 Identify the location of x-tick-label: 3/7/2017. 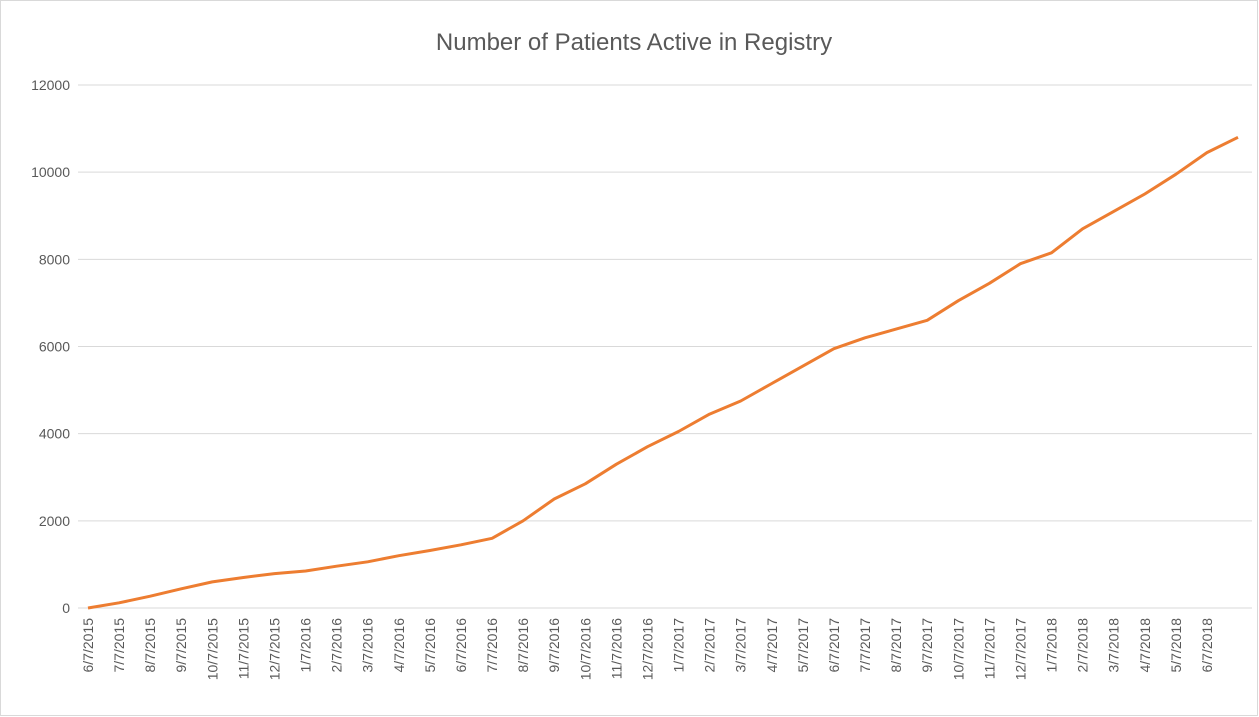
(741, 645).